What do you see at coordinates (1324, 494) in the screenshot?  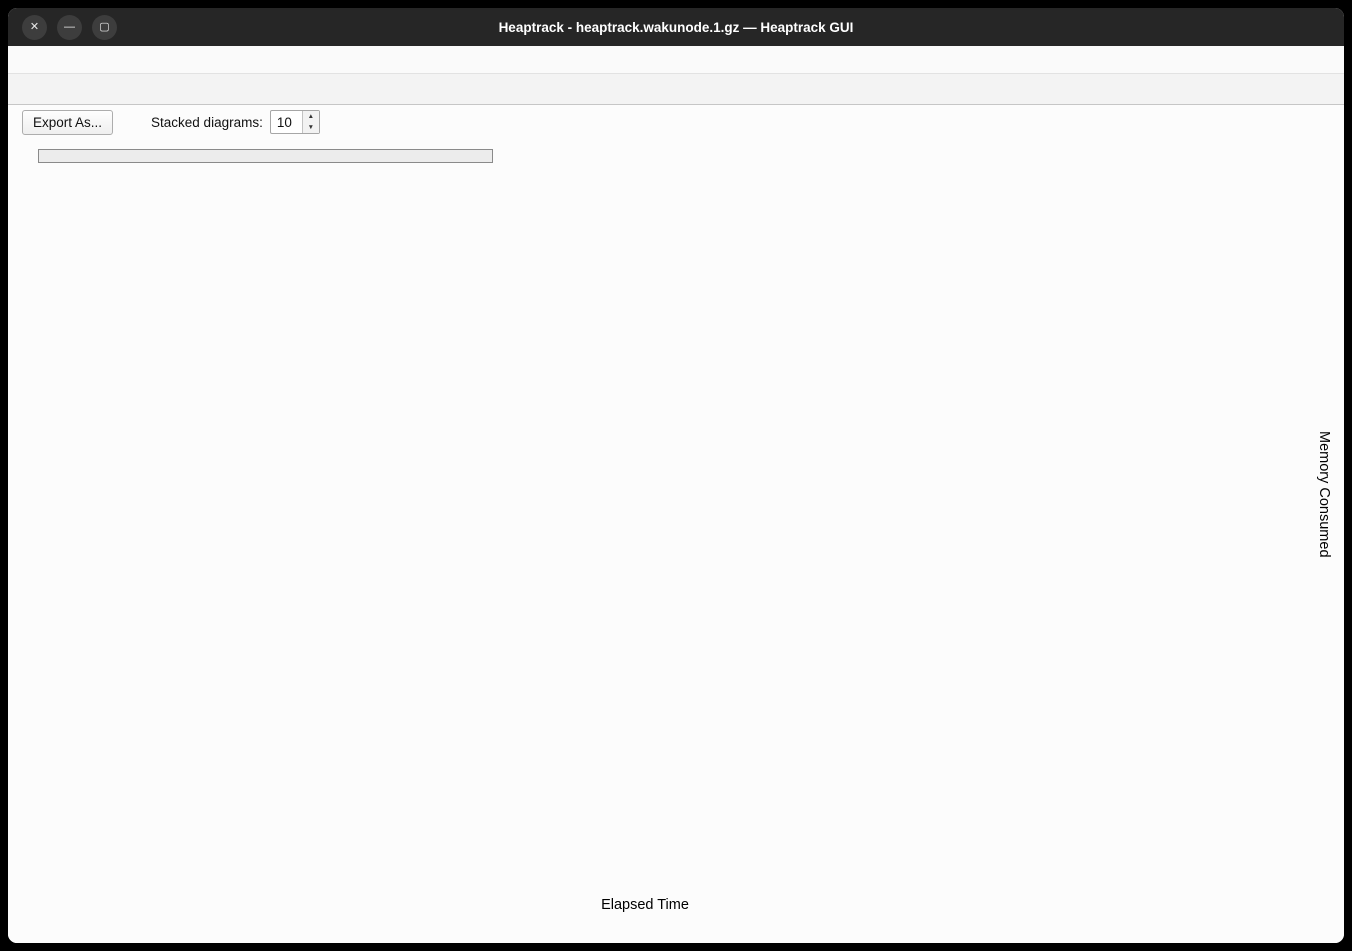 I see `y-axis-title: Memory Consumed` at bounding box center [1324, 494].